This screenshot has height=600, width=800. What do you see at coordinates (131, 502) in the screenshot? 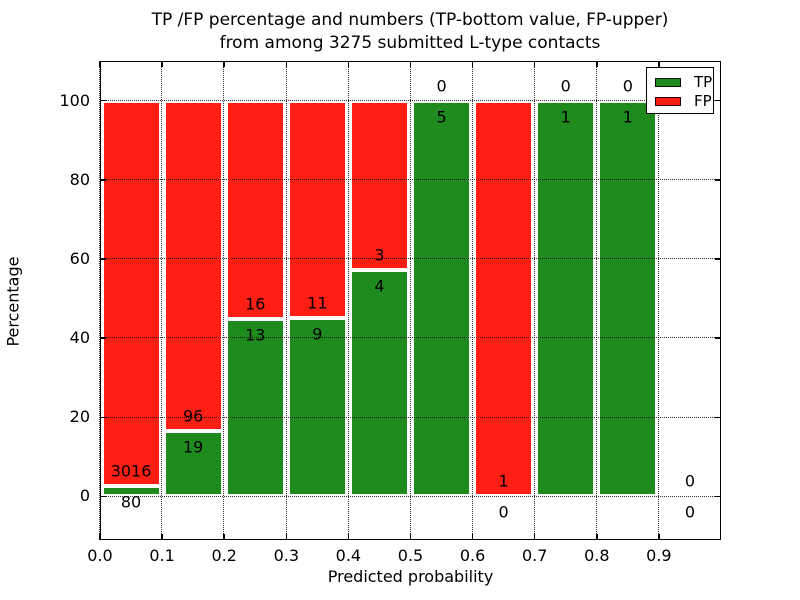
I see `tp-count-label: 80` at bounding box center [131, 502].